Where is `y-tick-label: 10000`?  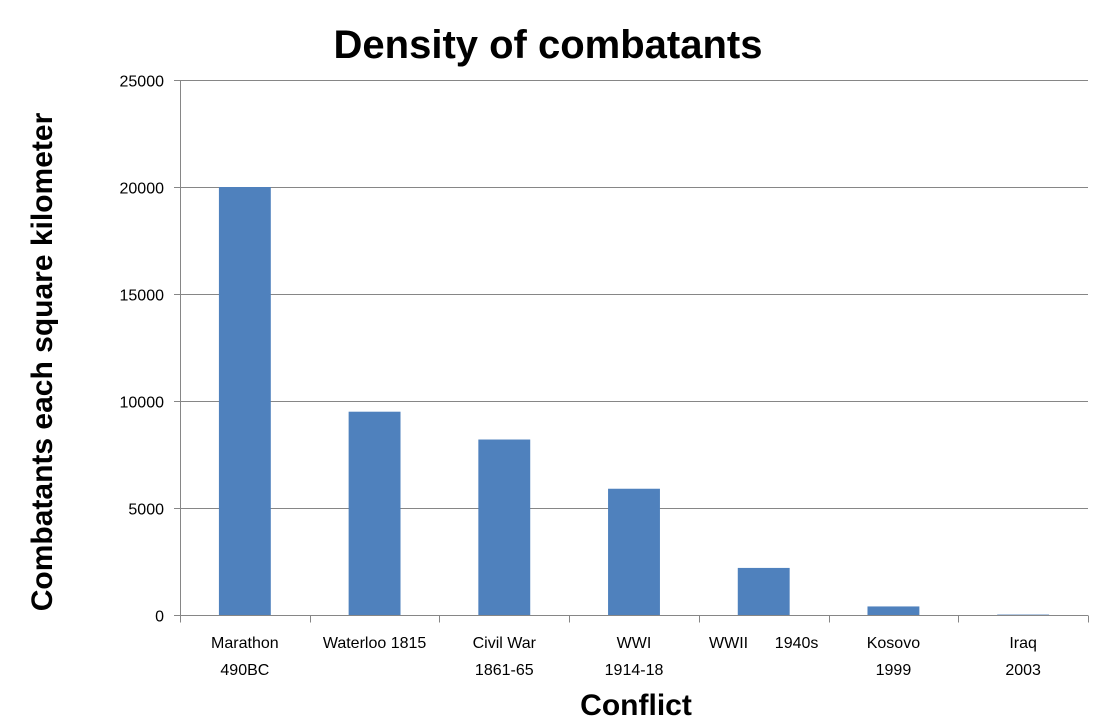 y-tick-label: 10000 is located at coordinates (142, 403).